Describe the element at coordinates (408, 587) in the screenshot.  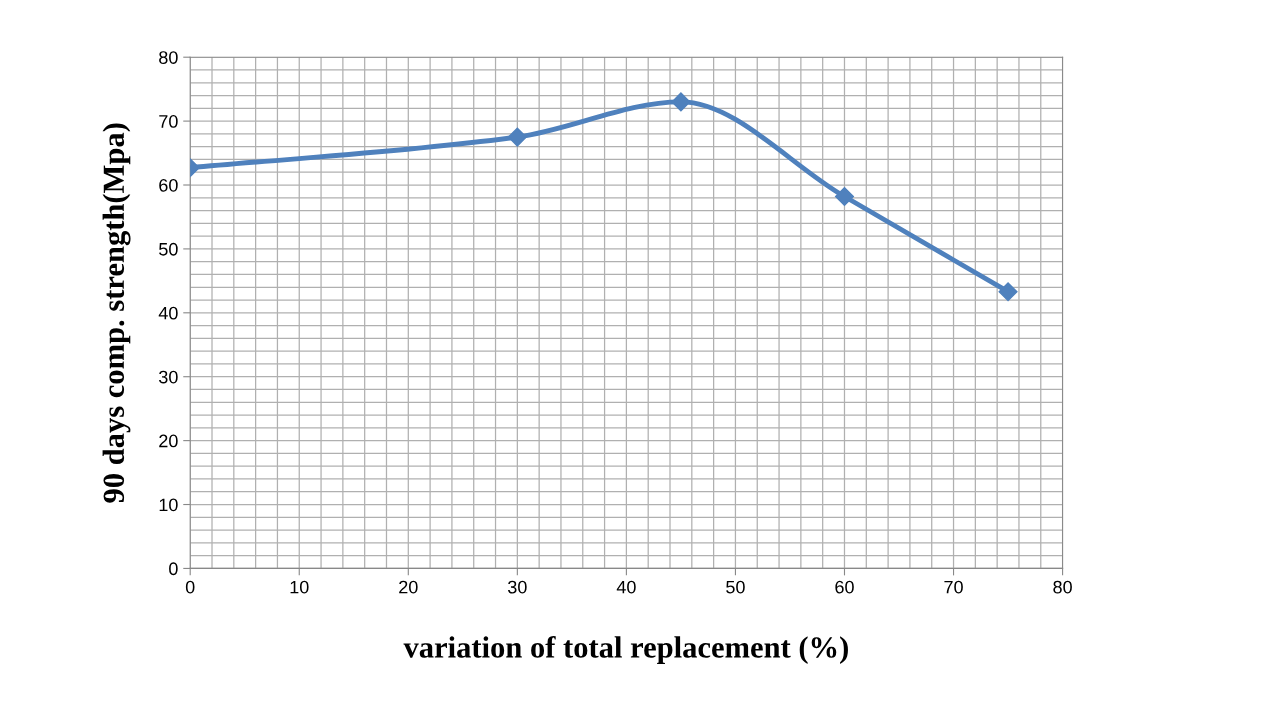
I see `x-tick-label: 20` at that location.